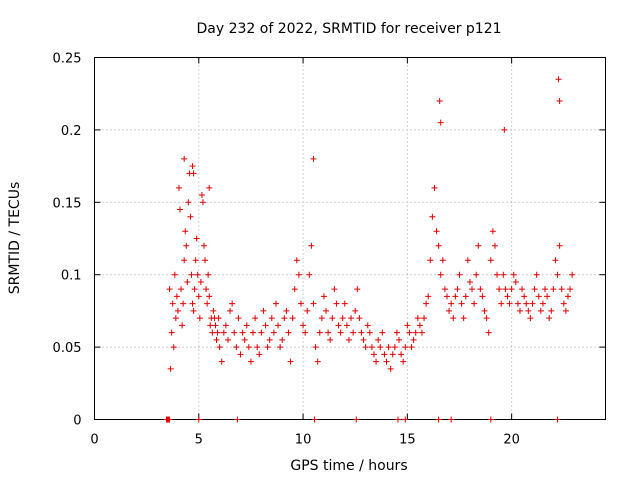  What do you see at coordinates (77, 421) in the screenshot?
I see `y-tick-label: 0` at bounding box center [77, 421].